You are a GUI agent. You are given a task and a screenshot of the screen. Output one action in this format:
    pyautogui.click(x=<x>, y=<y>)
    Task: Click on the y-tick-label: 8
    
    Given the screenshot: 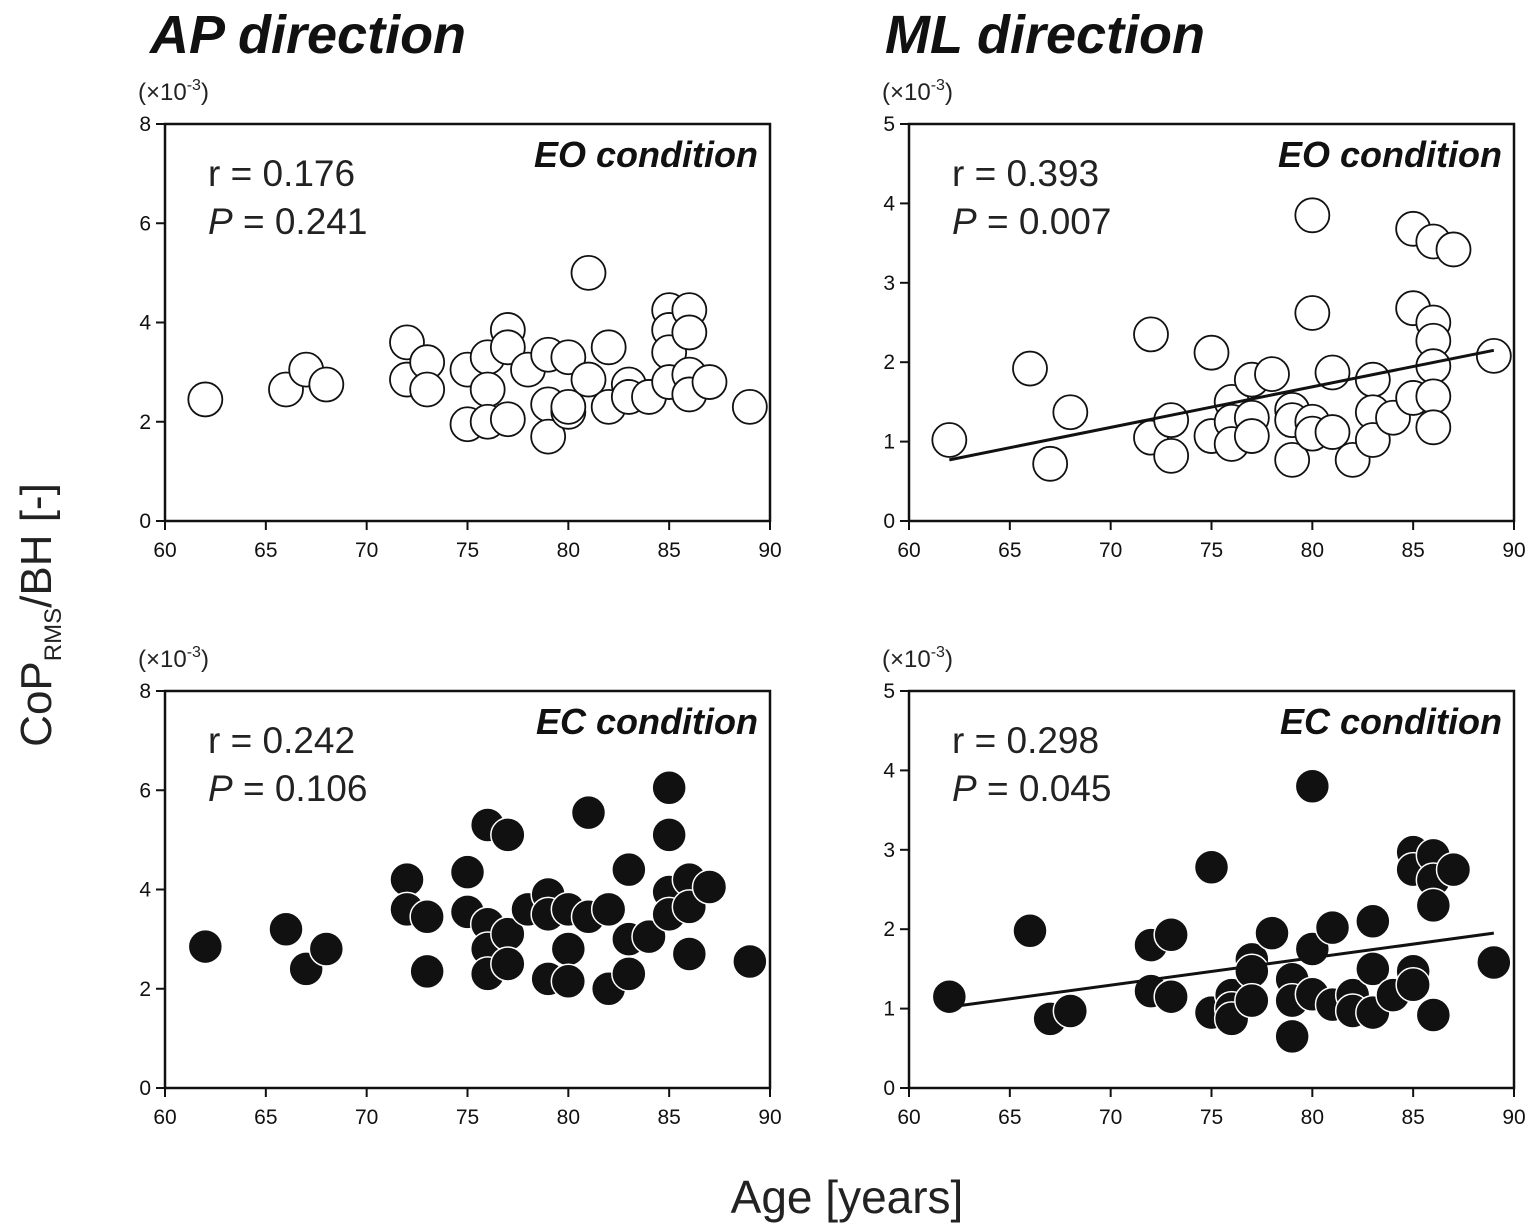 What is the action you would take?
    pyautogui.click(x=145, y=691)
    